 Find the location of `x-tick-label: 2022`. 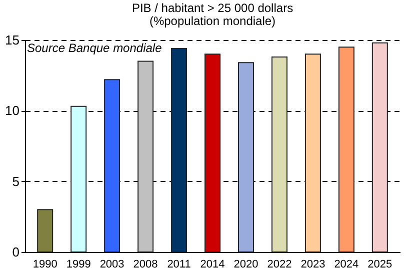

x-tick-label: 2022 is located at coordinates (279, 264).